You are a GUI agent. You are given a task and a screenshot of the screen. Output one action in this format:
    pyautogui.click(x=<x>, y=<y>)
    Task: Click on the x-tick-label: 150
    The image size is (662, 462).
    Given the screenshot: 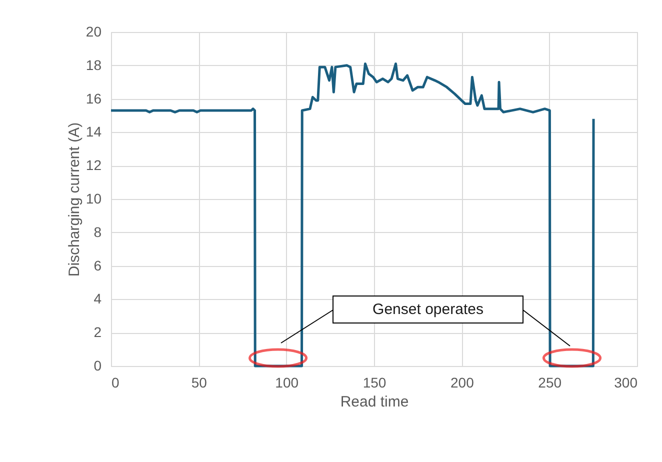 What is the action you would take?
    pyautogui.click(x=374, y=382)
    